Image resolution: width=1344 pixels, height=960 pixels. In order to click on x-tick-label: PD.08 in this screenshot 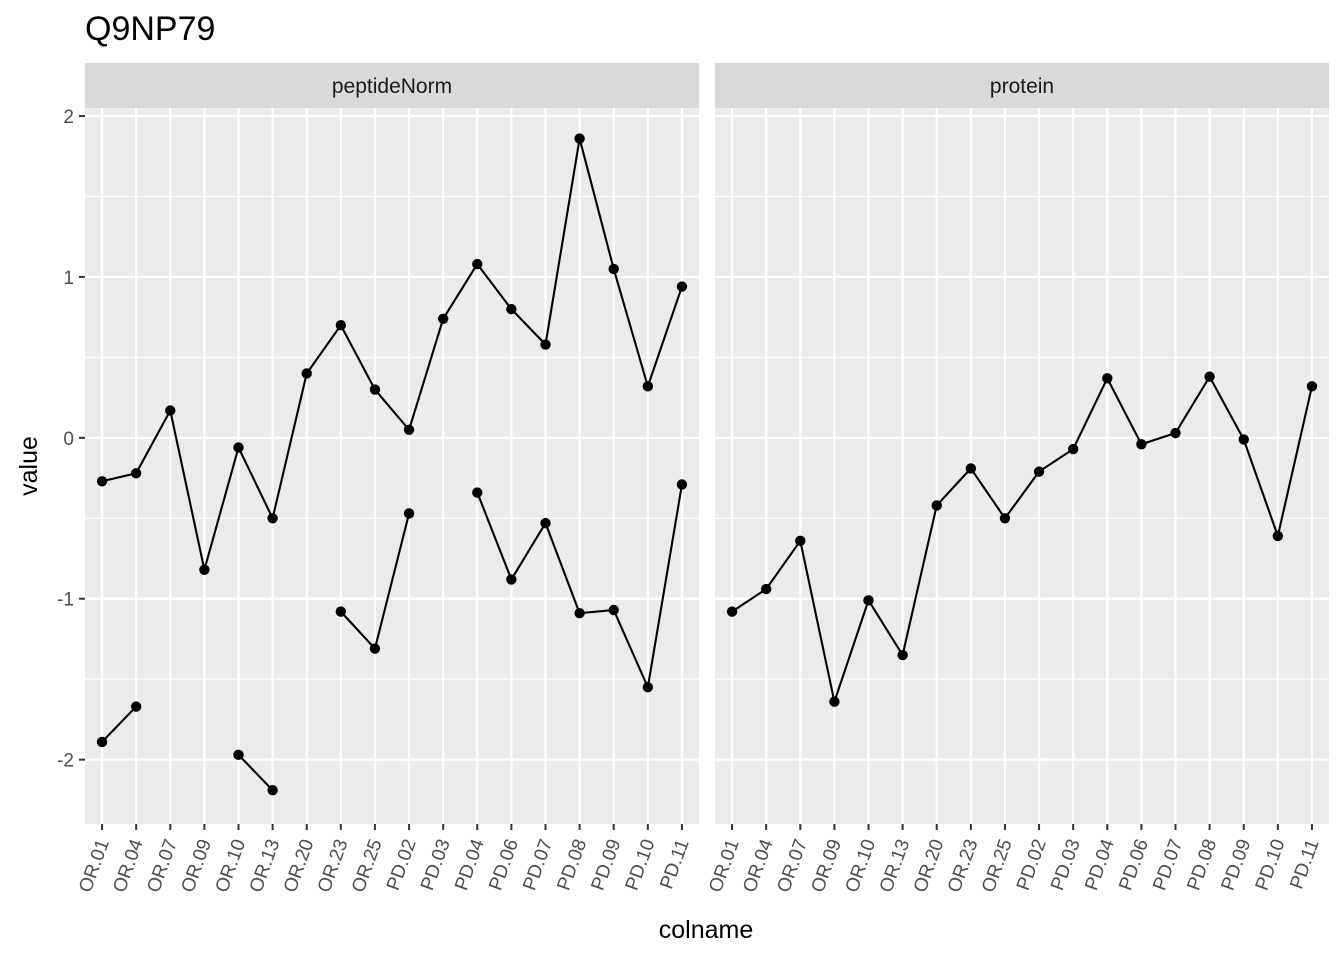, I will do `click(1203, 865)`.